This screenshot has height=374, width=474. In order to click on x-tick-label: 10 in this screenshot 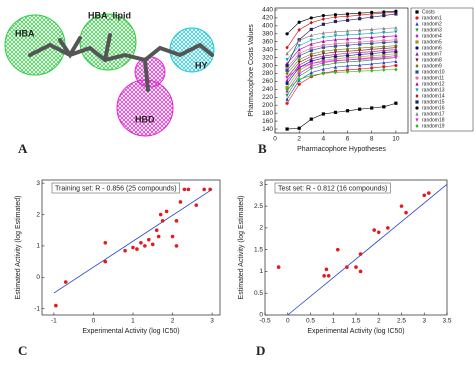, I will do `click(396, 139)`.